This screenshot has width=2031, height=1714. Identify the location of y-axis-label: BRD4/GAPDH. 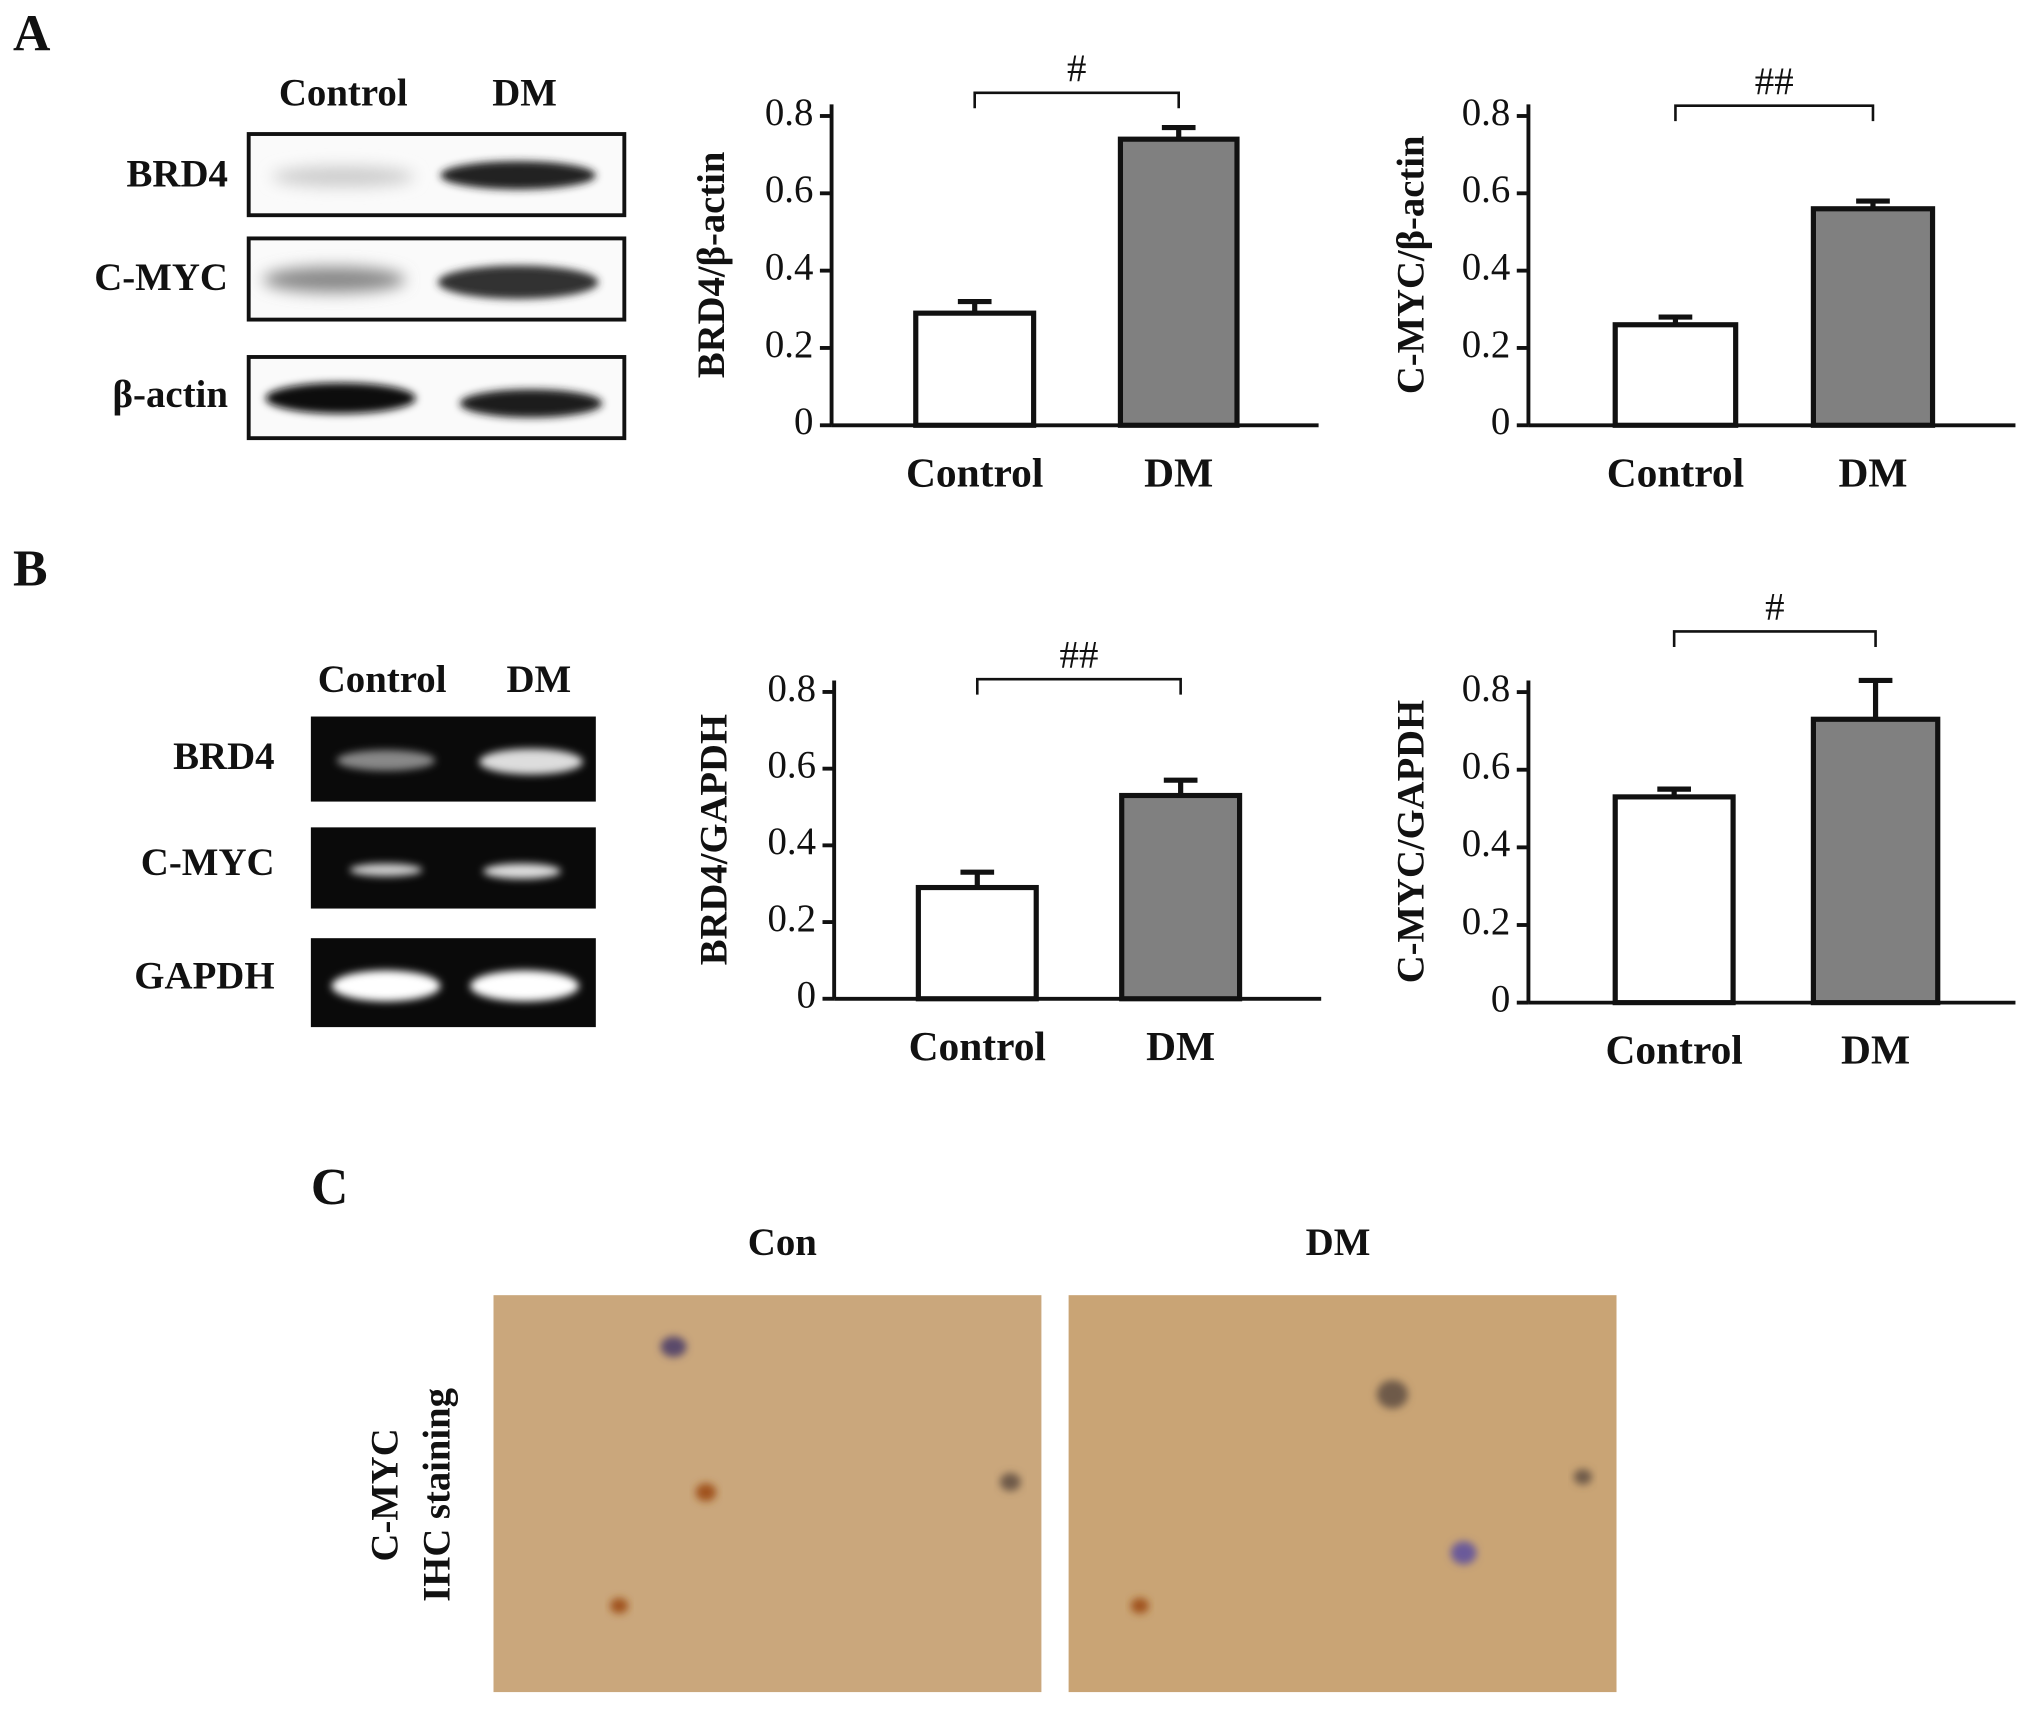
(713, 839).